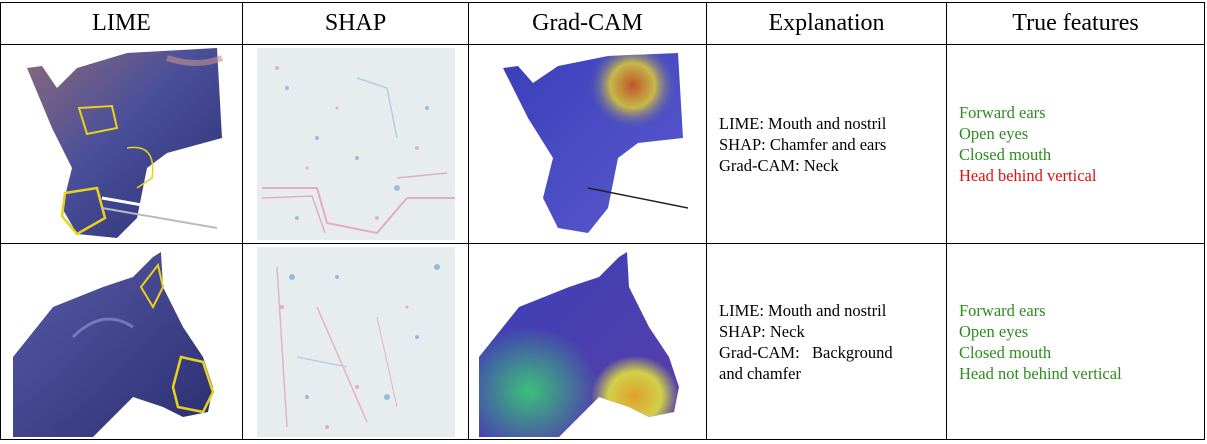 This screenshot has width=1207, height=444. Describe the element at coordinates (779, 165) in the screenshot. I see `explanation-gradcam: Grad-CAM: Neck` at that location.